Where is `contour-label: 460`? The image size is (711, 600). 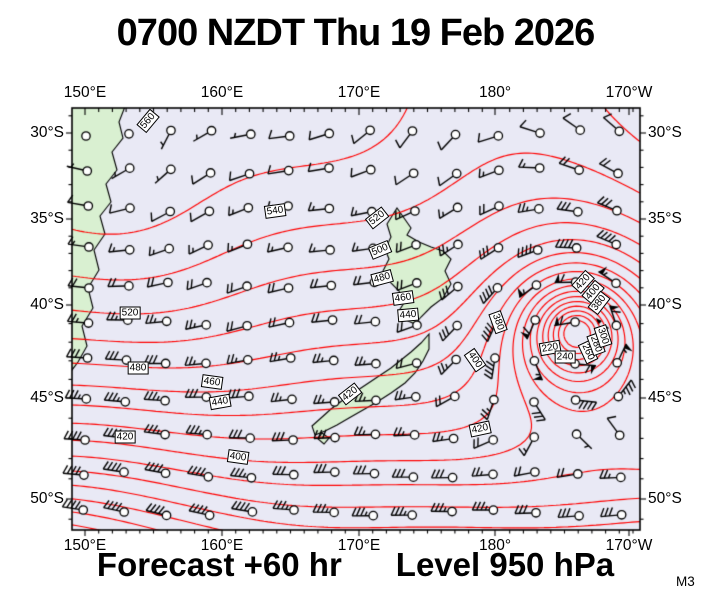 contour-label: 460 is located at coordinates (212, 382).